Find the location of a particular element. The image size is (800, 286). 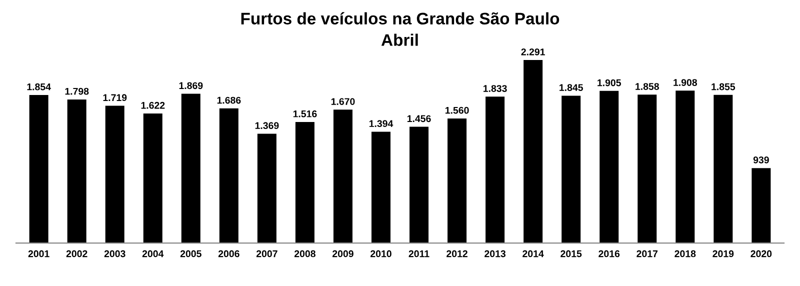

x-tick-label: 2004 is located at coordinates (153, 254).